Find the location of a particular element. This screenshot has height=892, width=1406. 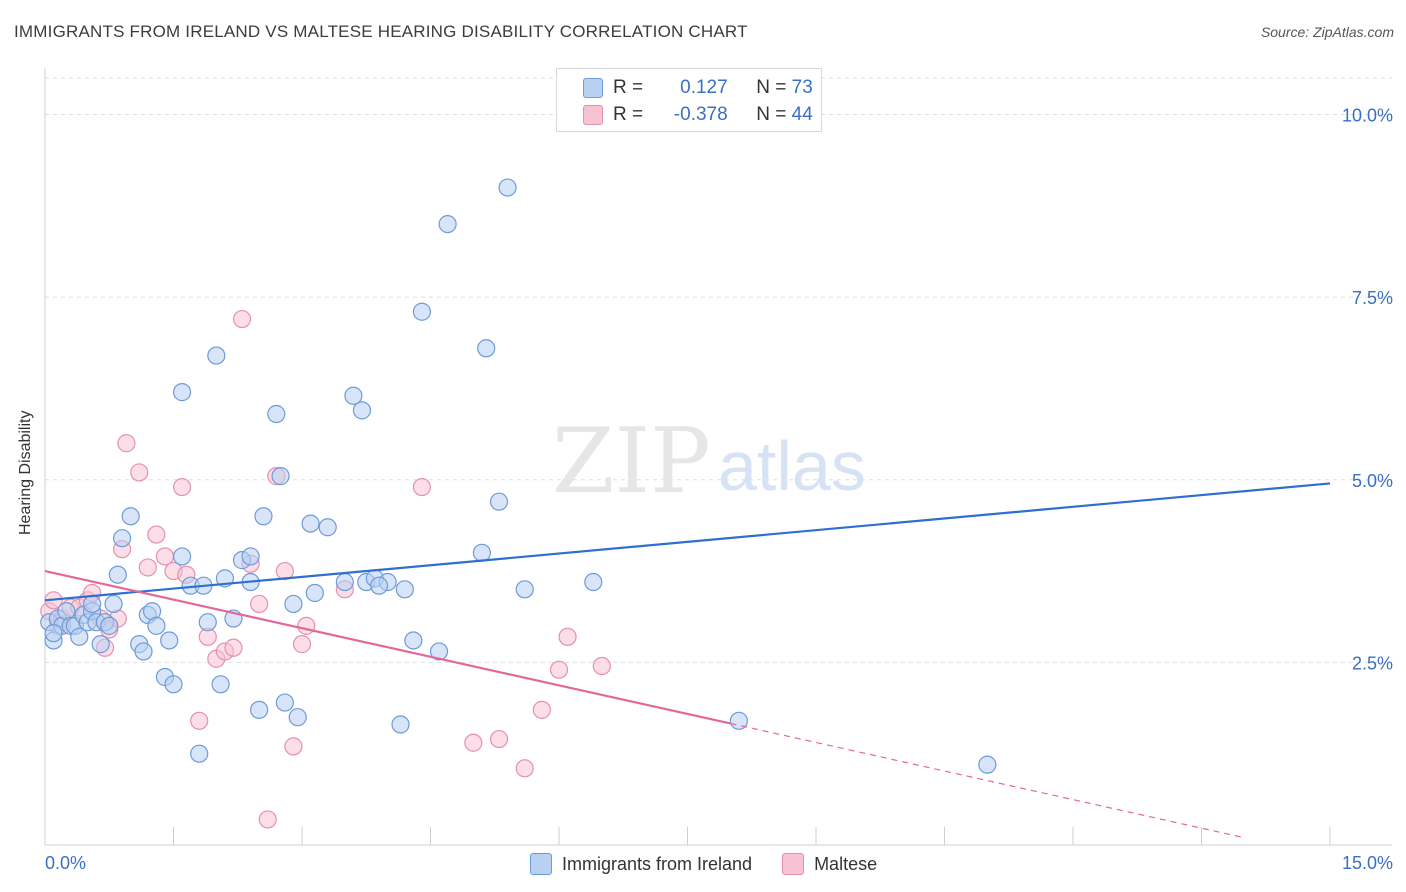

maltese-r-label: R = is located at coordinates (628, 114).